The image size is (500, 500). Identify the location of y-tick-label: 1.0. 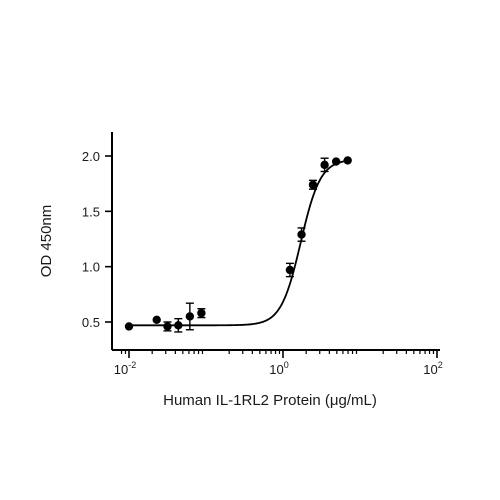
(91, 267).